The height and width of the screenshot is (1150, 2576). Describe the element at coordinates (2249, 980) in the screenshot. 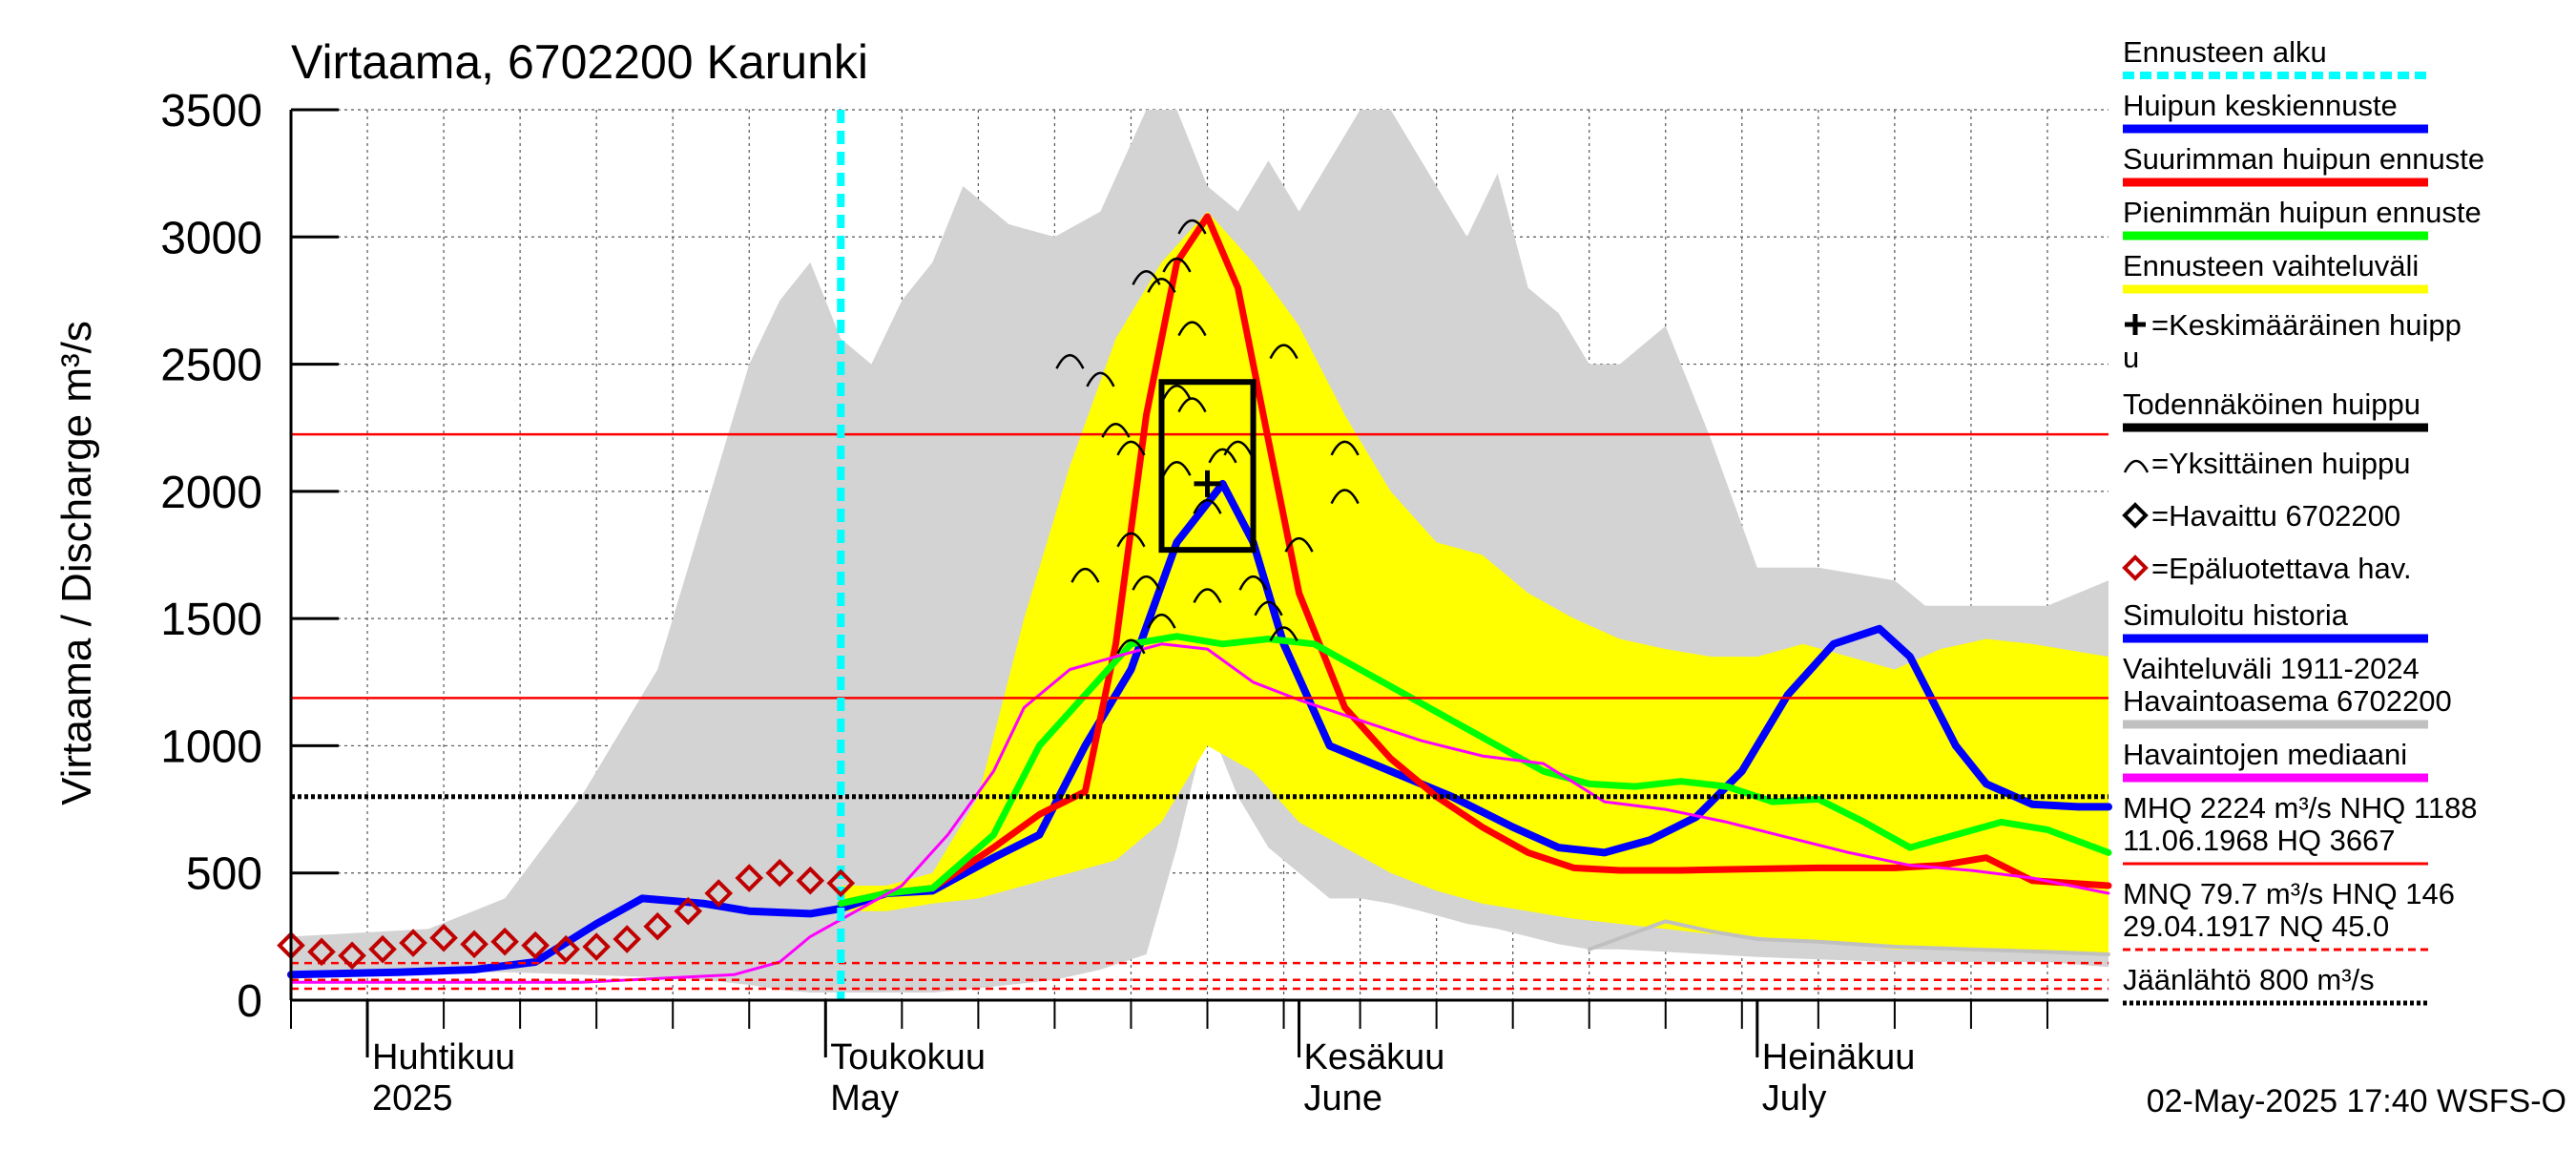

I see `legend-label: Jäänlähtö 800 m³/s` at that location.